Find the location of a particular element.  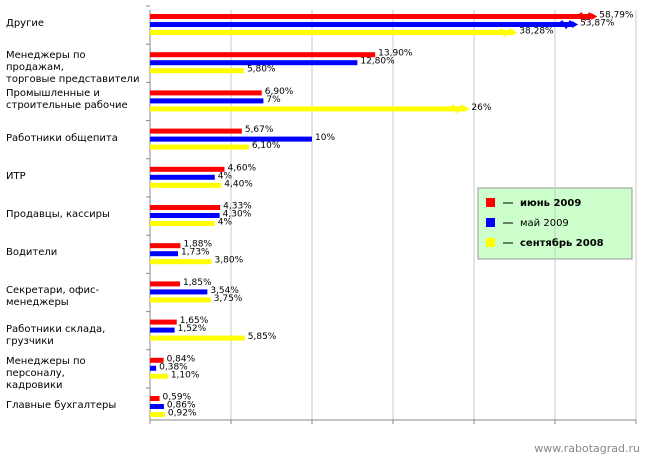

category-label: ИТР is located at coordinates (16, 176).